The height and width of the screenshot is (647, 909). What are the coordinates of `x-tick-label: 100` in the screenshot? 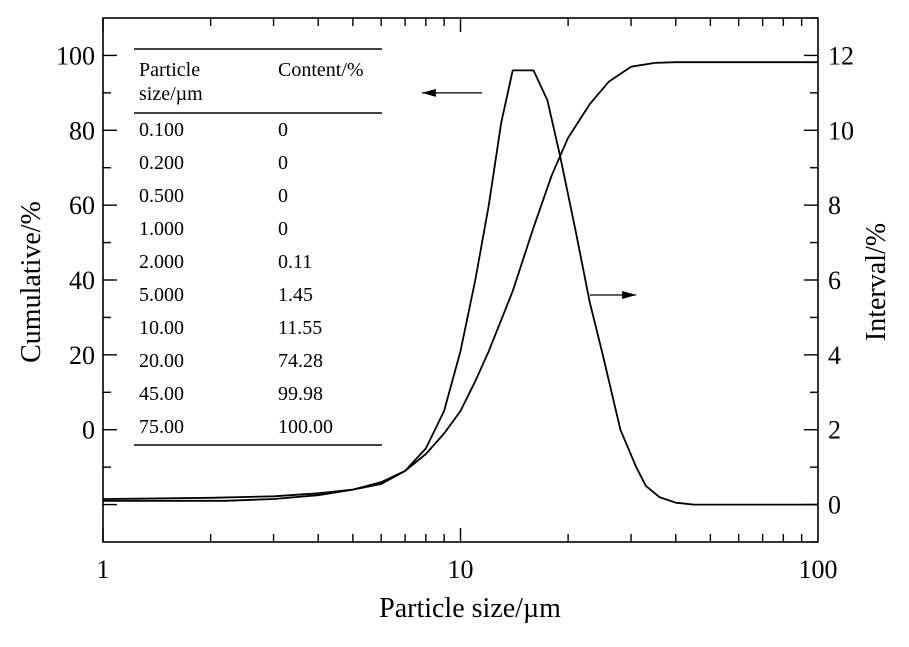 It's located at (818, 569).